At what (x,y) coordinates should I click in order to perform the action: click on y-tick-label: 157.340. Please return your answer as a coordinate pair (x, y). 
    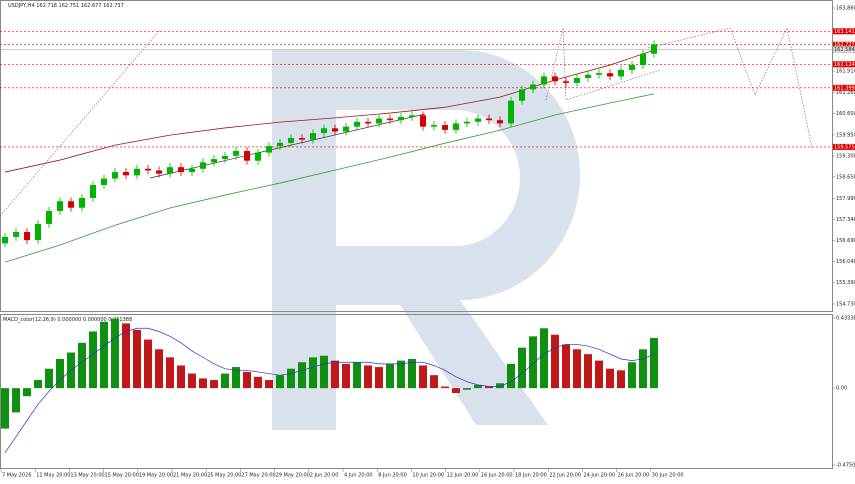
    Looking at the image, I should click on (845, 220).